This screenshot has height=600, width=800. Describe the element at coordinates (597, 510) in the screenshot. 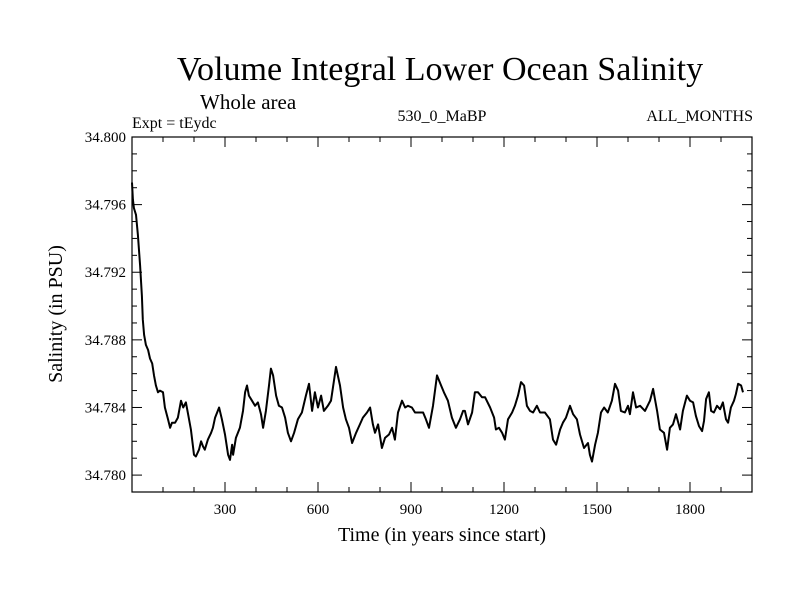

I see `x-tick-label: 1500` at that location.